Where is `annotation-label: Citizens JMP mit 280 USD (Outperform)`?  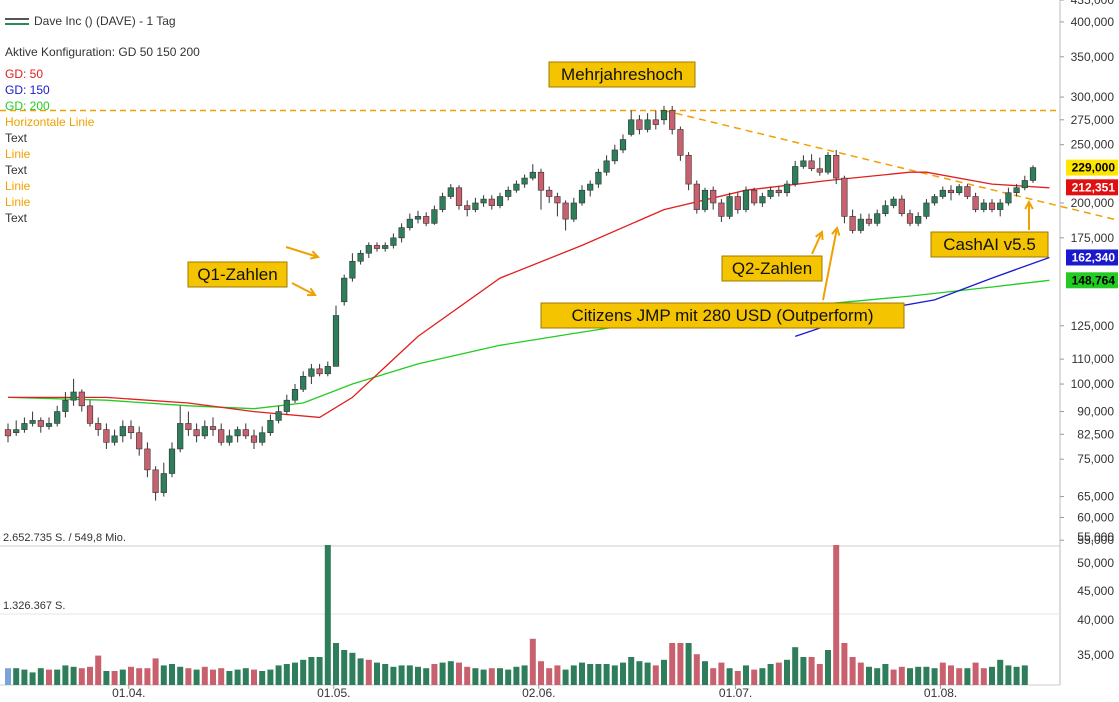 annotation-label: Citizens JMP mit 280 USD (Outperform) is located at coordinates (723, 315).